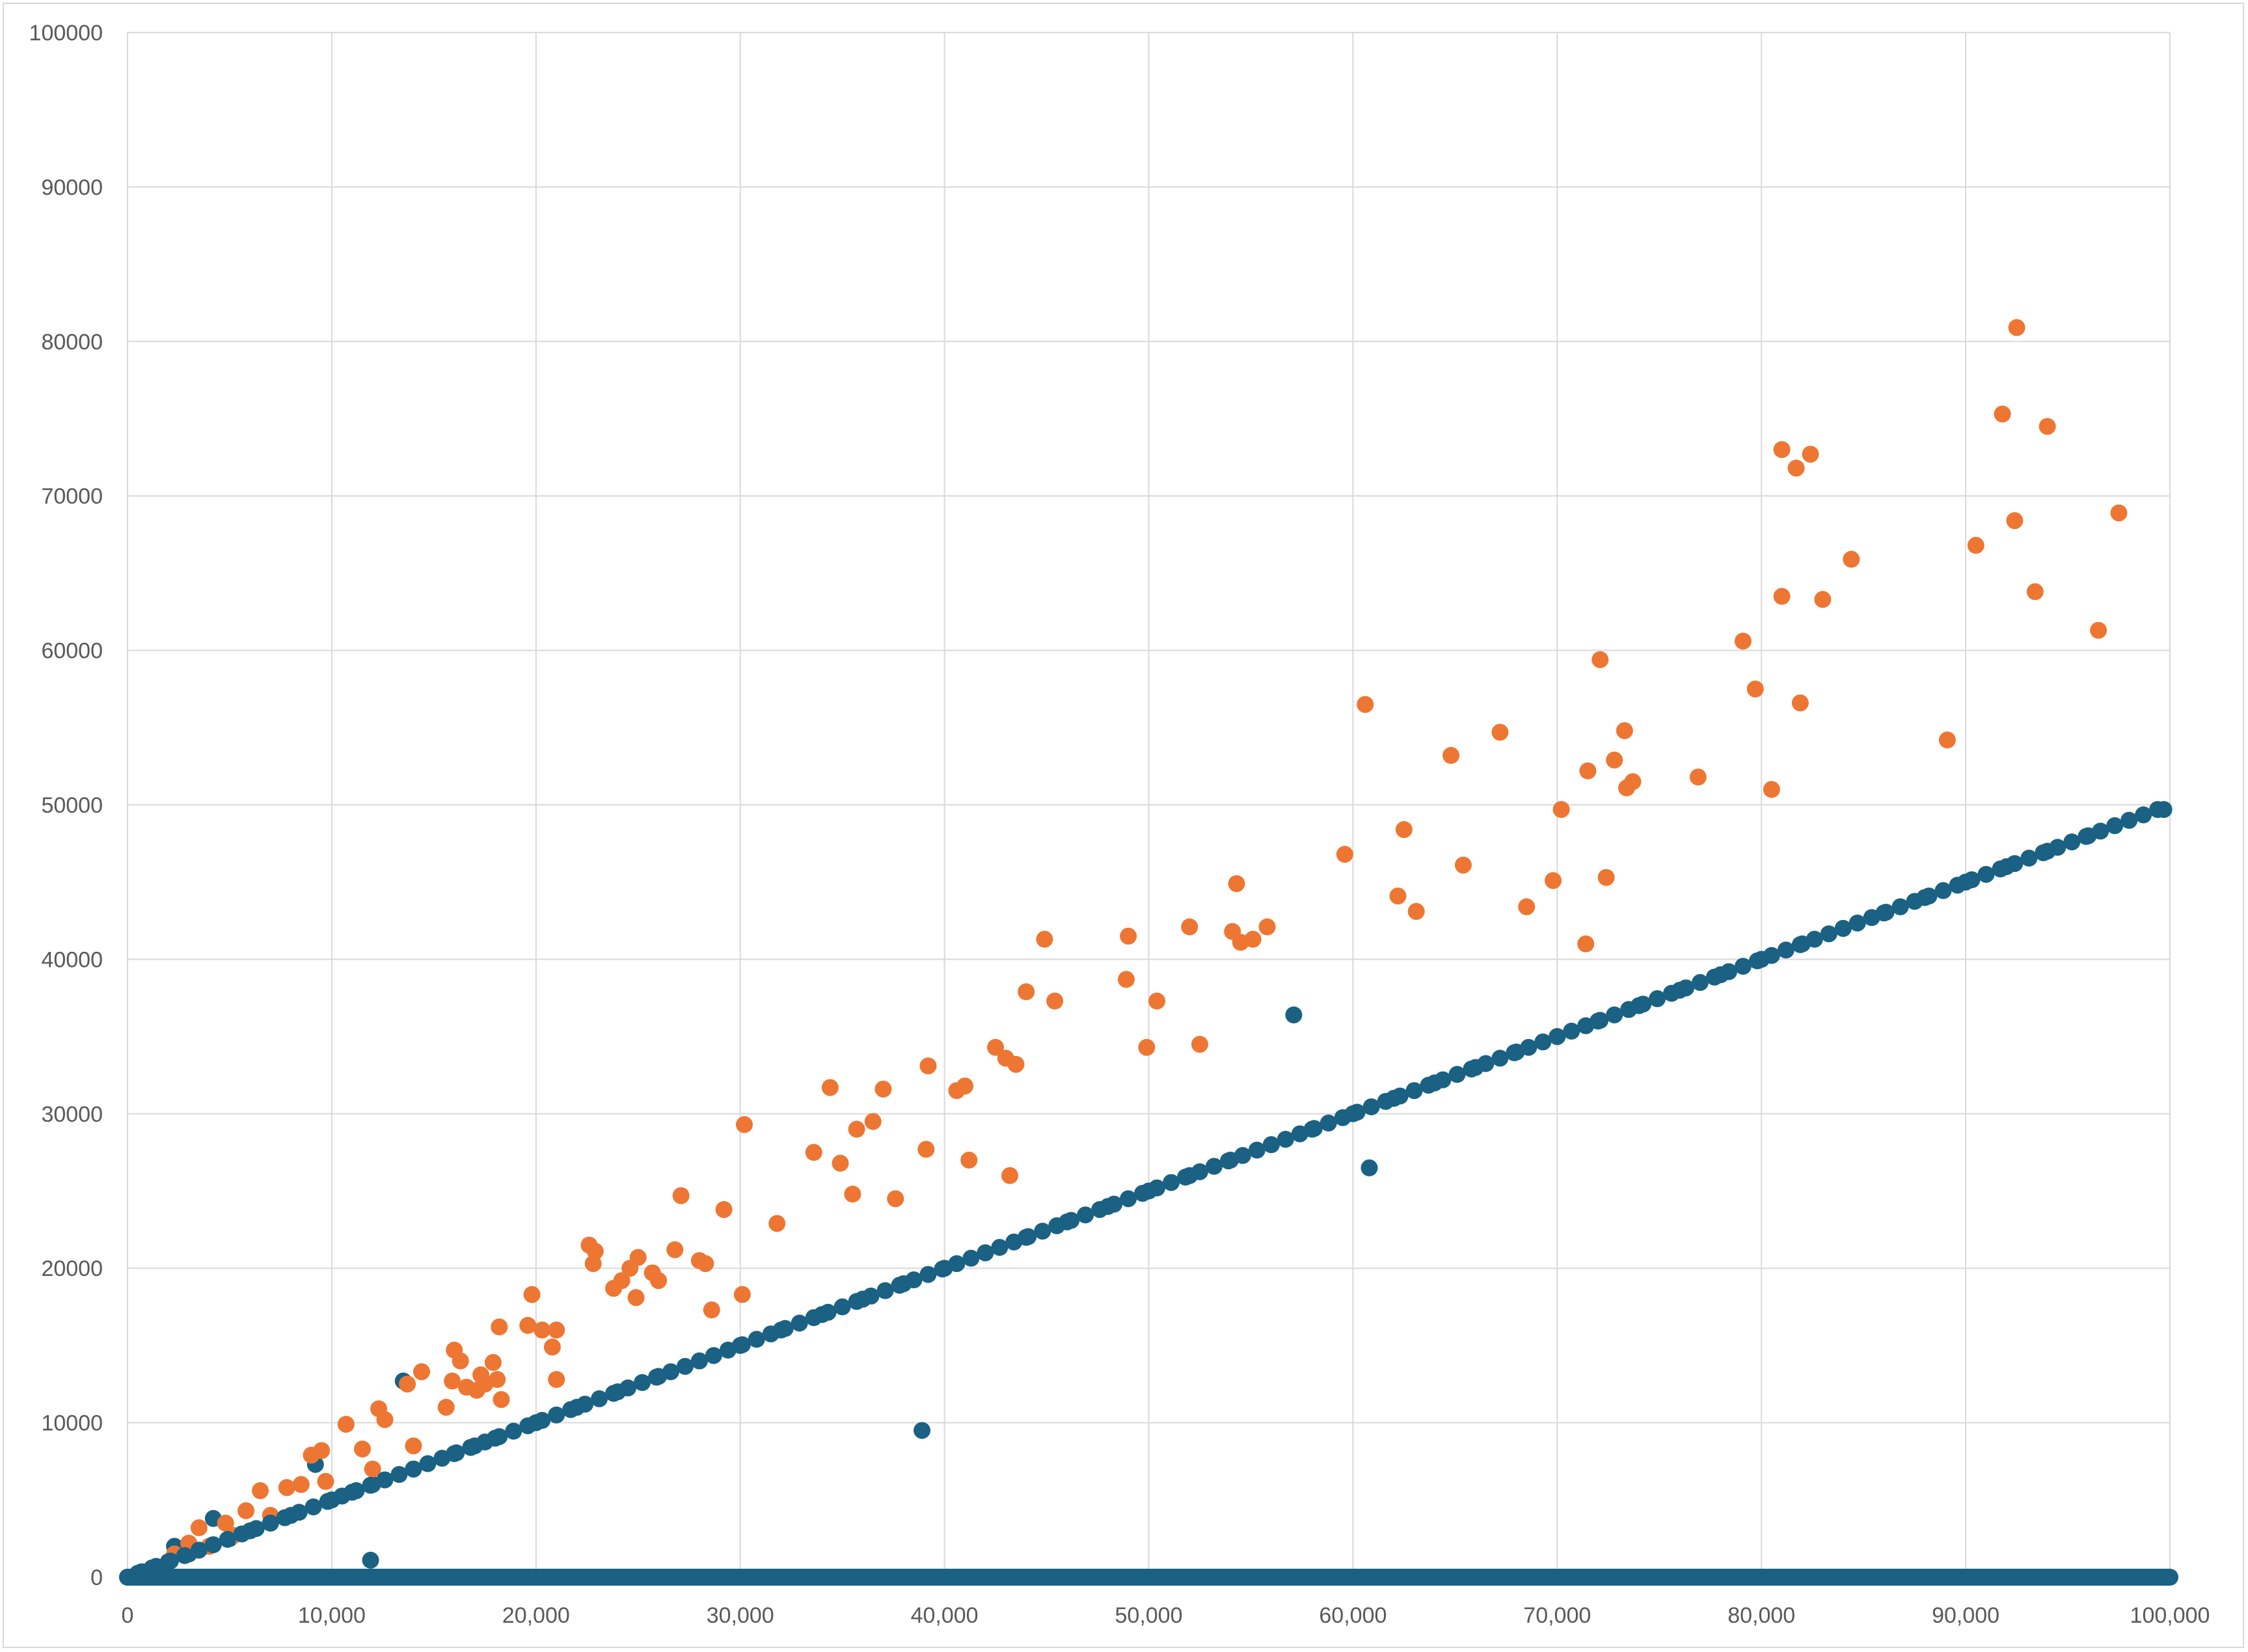  Describe the element at coordinates (1557, 1615) in the screenshot. I see `x-tick-label: 70,000` at that location.